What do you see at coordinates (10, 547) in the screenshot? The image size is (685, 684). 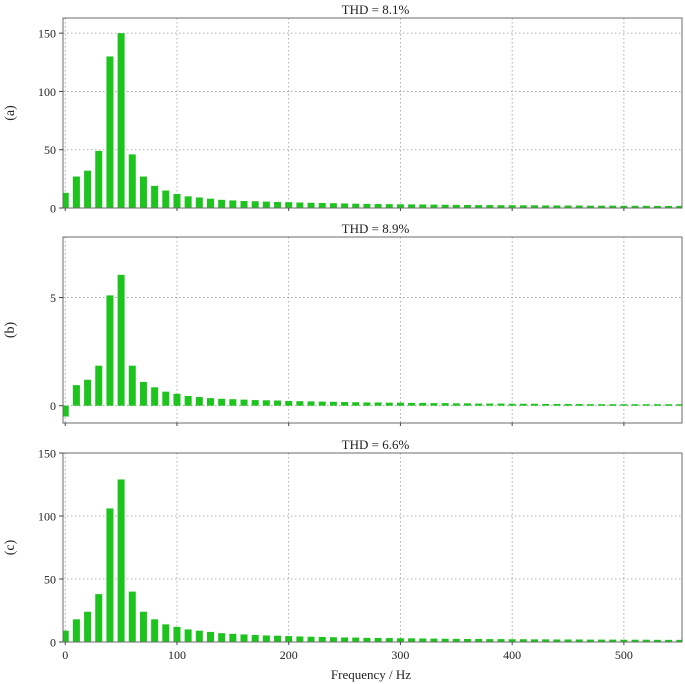 I see `panel-label: (c)` at bounding box center [10, 547].